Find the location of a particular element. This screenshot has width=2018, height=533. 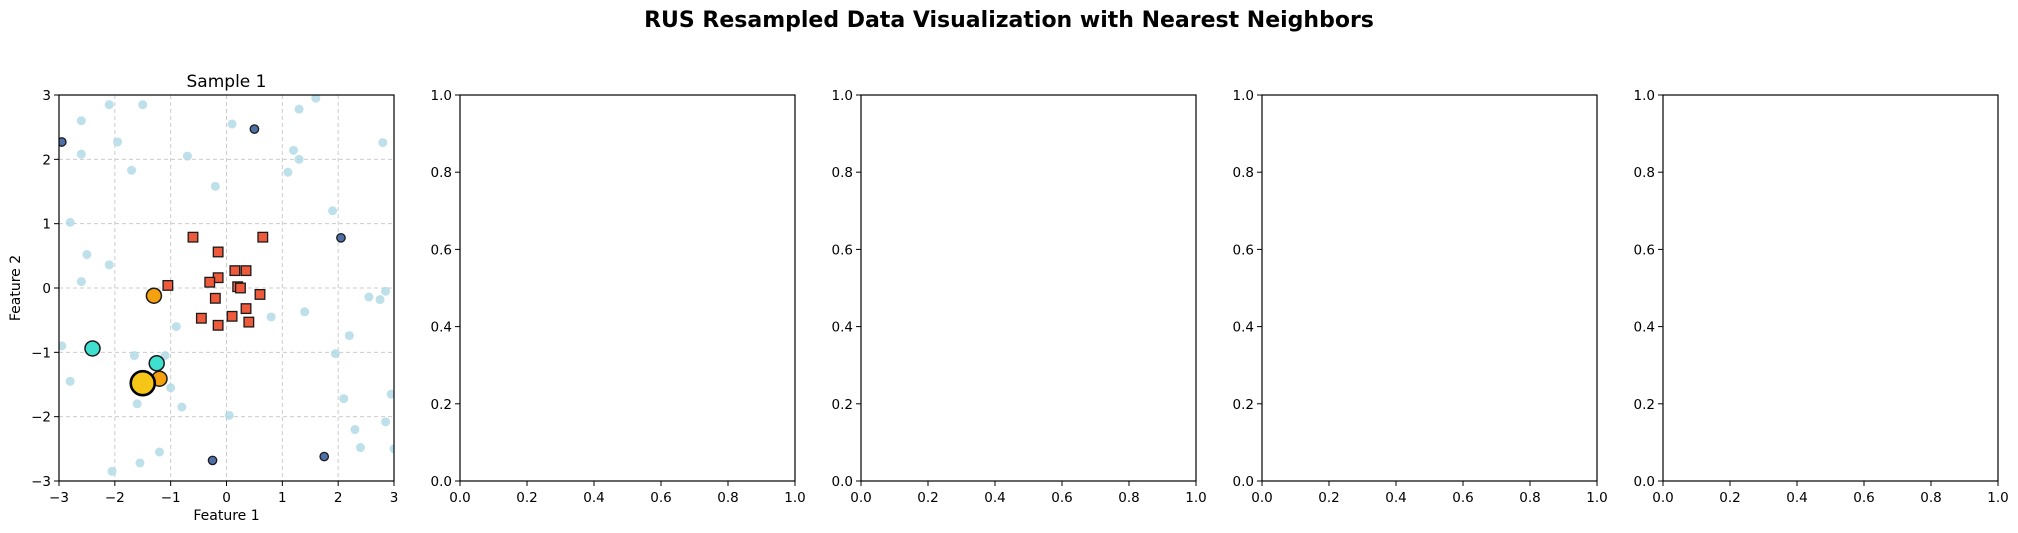

y-tick-label: 1 is located at coordinates (46, 225).